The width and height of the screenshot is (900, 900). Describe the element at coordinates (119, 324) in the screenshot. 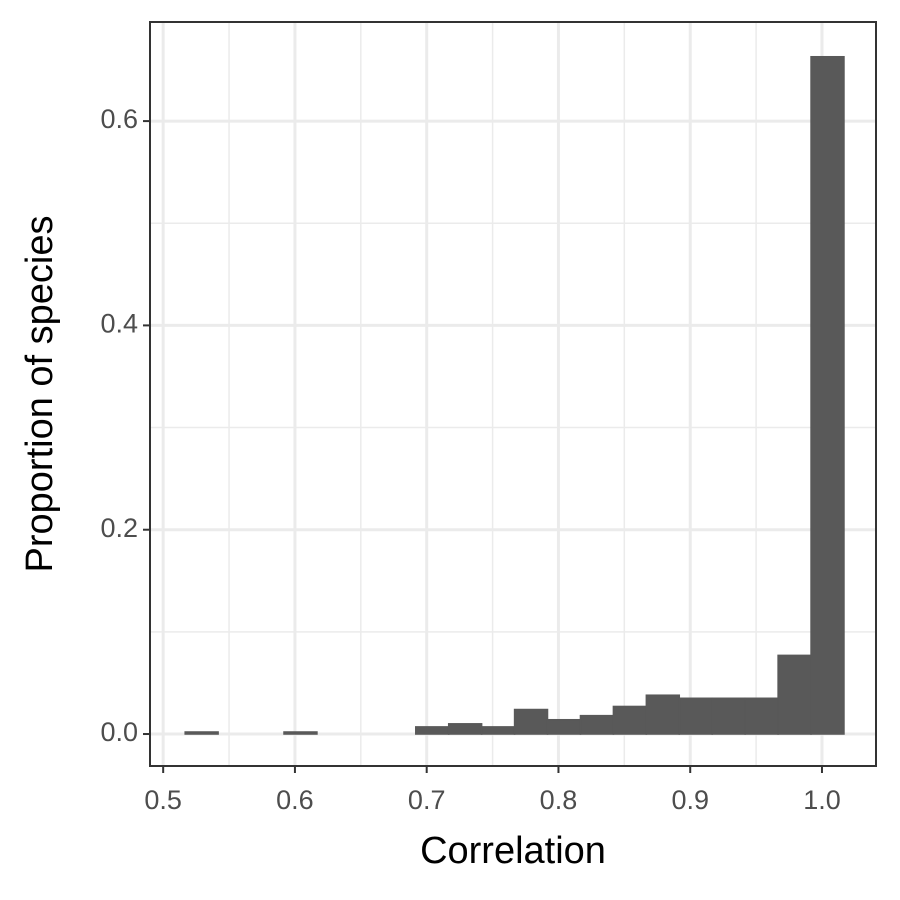

I see `y-tick-label: 0.4` at that location.